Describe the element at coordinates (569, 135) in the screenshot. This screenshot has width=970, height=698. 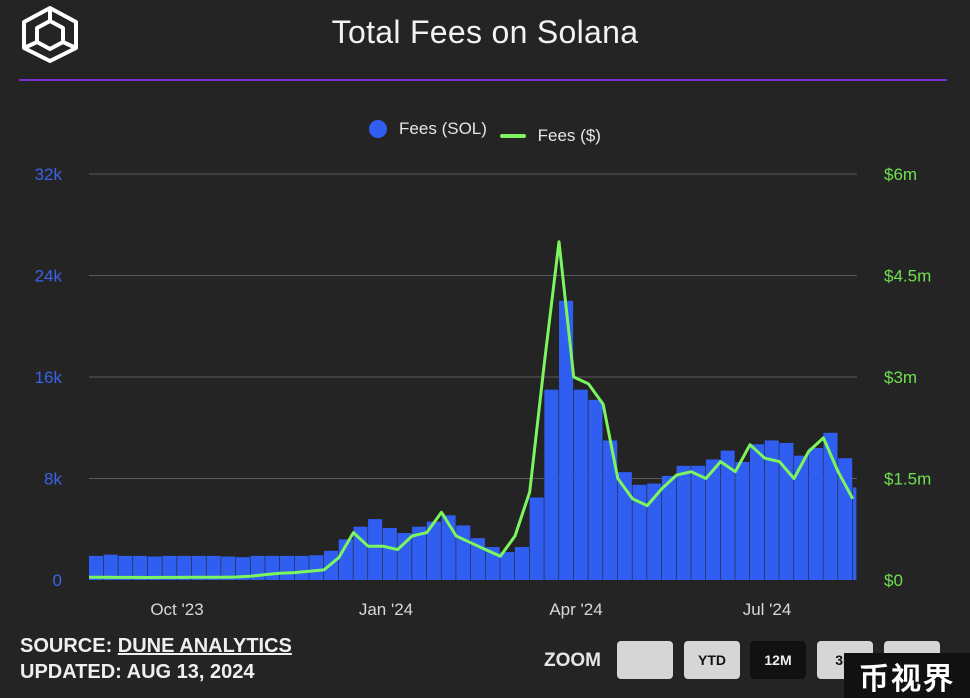
I see `legend-label-fees-usd: Fees ($)` at that location.